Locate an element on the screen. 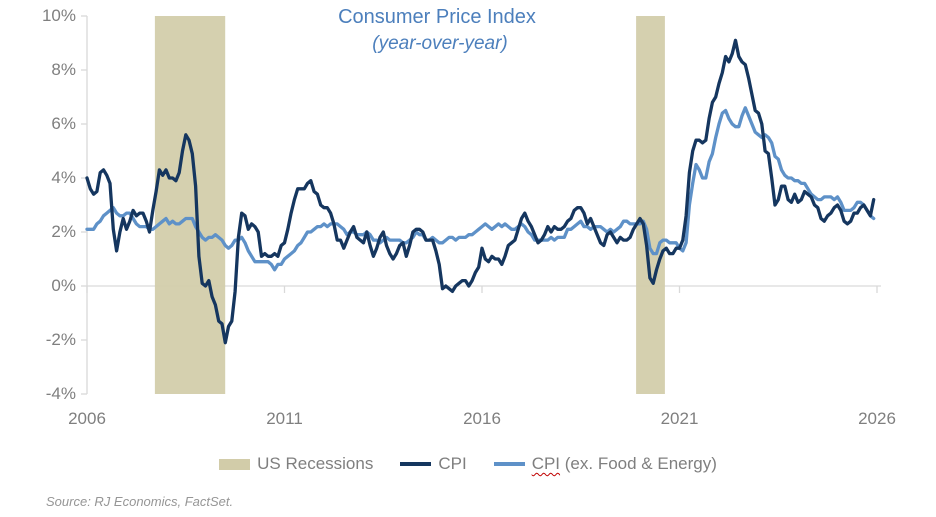  legend-item-us-recessions: US Recessions is located at coordinates (296, 464).